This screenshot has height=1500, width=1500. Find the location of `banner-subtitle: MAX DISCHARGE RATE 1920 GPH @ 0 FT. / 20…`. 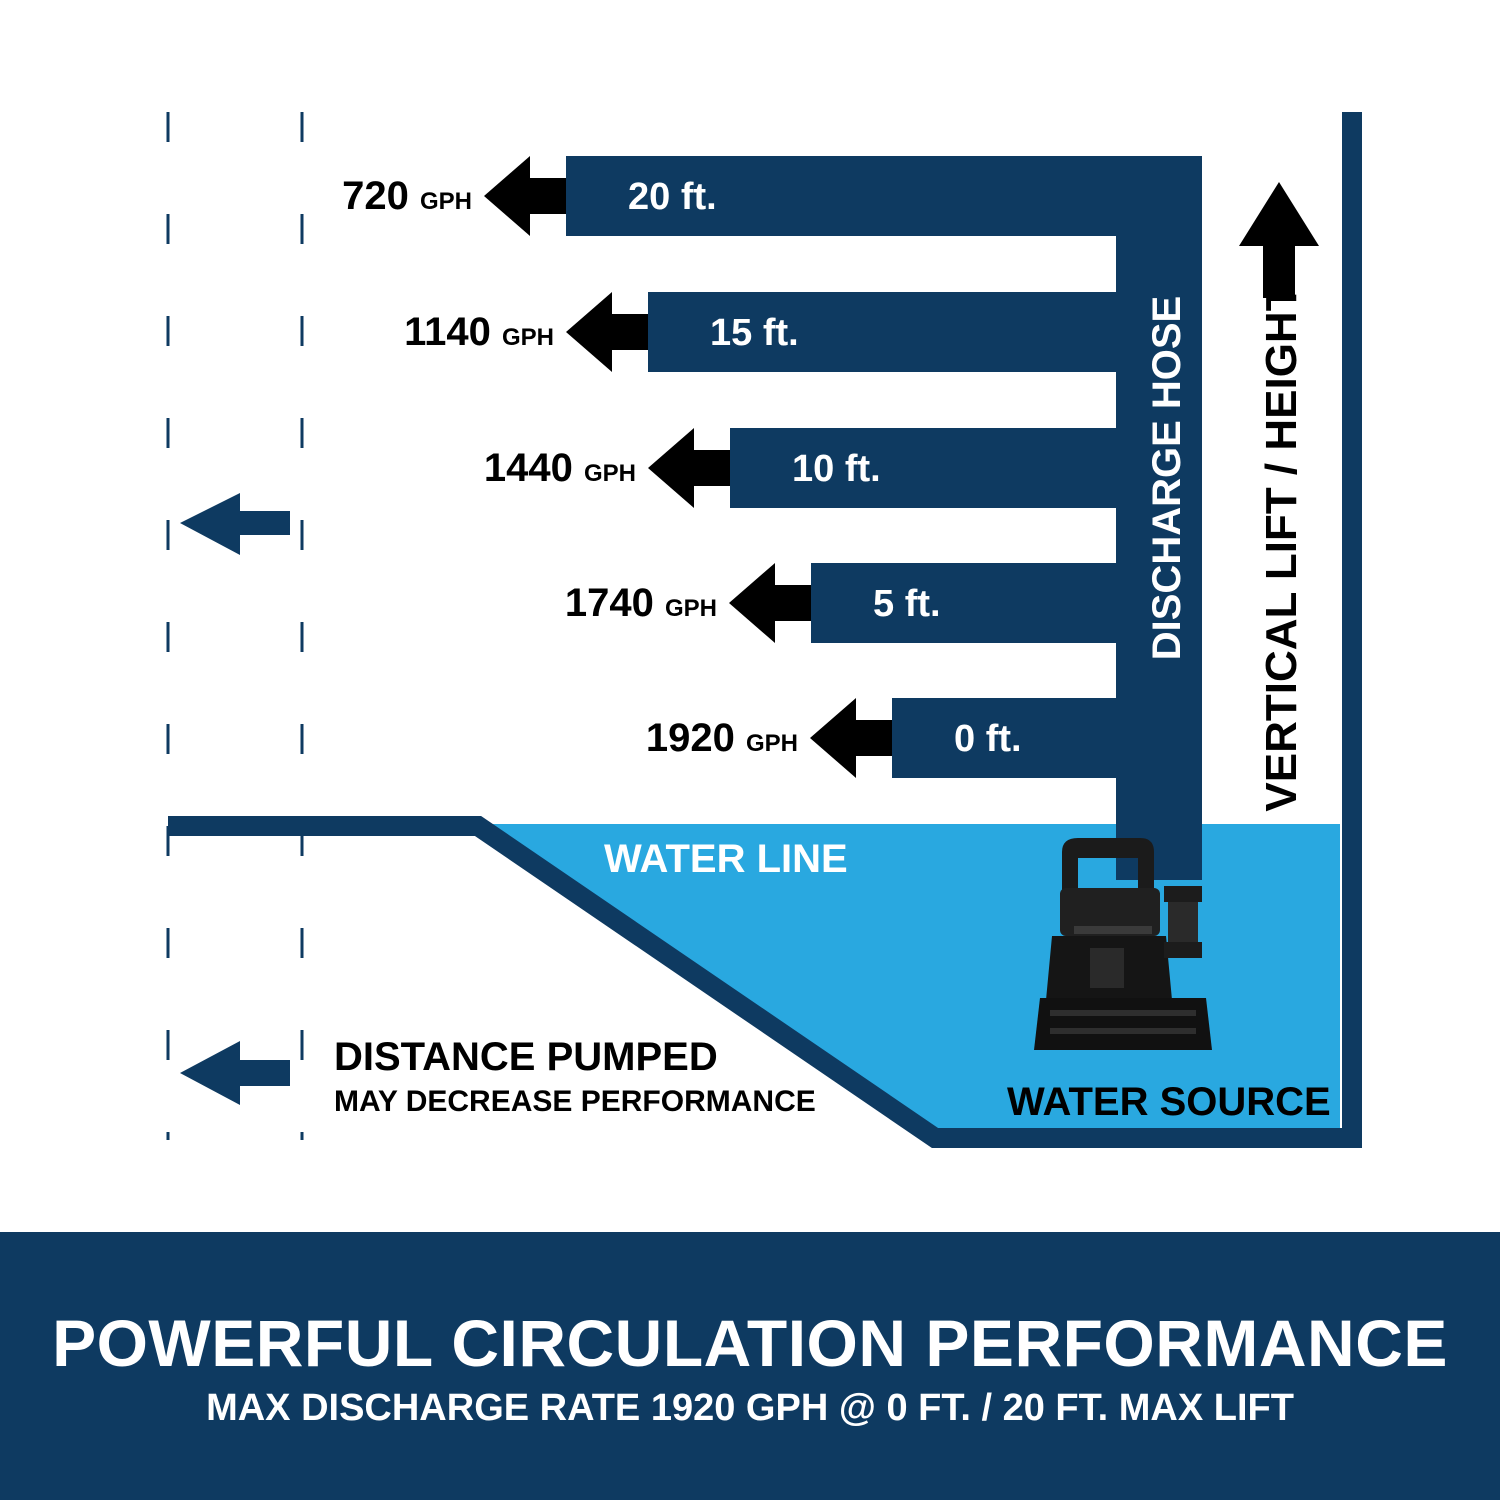

banner-subtitle: MAX DISCHARGE RATE 1920 GPH @ 0 FT. / 20… is located at coordinates (750, 1408).